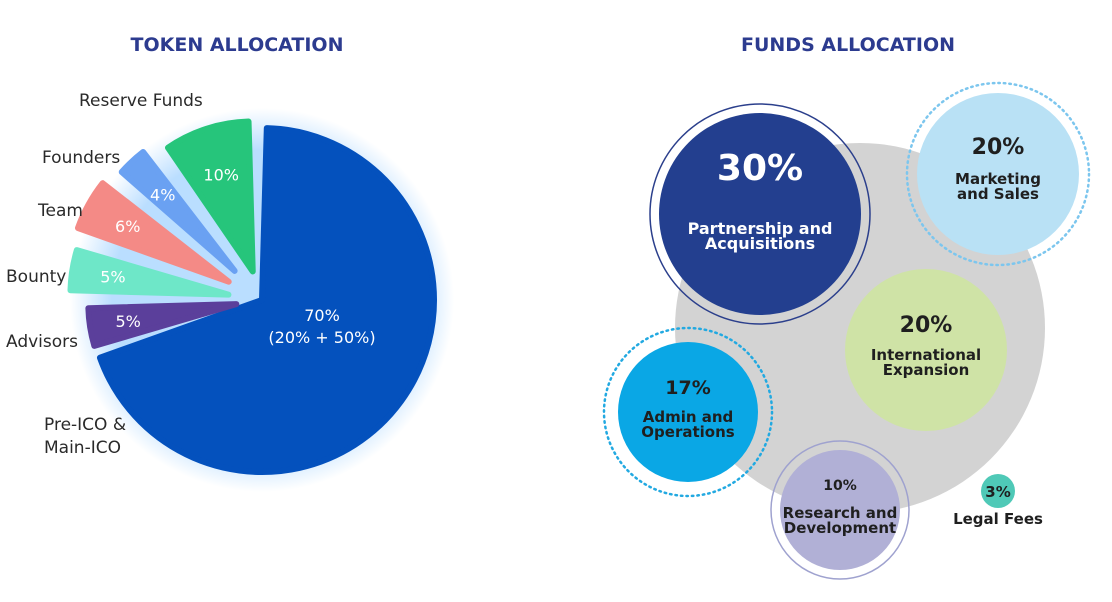 This screenshot has height=602, width=1112. What do you see at coordinates (760, 236) in the screenshot?
I see `bubble-label-partnership-and-acquisitions: Partnership and Acquisitions` at bounding box center [760, 236].